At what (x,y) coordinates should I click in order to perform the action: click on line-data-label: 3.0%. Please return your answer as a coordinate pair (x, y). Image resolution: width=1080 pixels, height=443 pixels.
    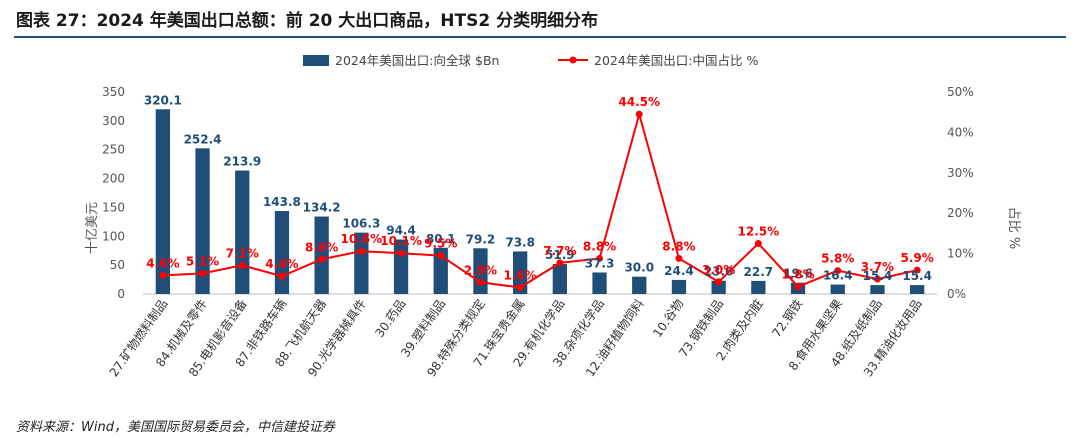
    Looking at the image, I should click on (718, 270).